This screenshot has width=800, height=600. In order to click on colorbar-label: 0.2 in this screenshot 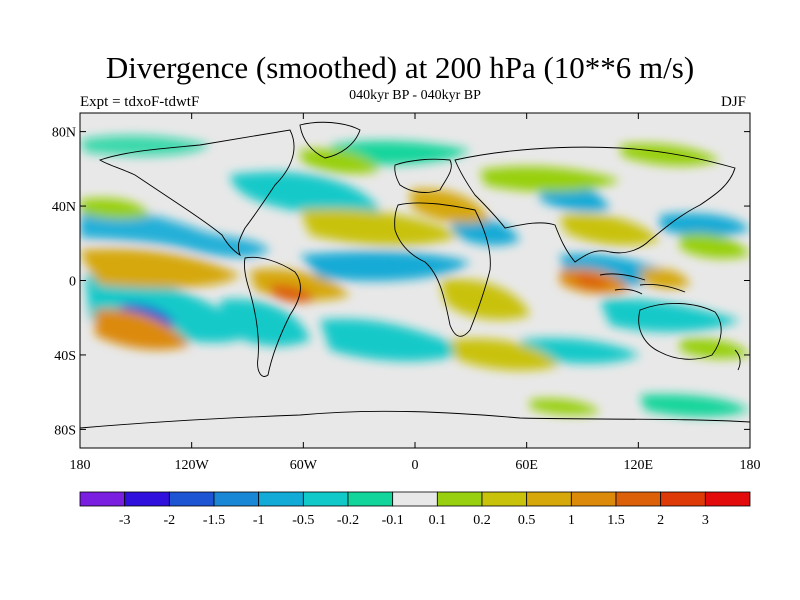, I will do `click(482, 520)`.